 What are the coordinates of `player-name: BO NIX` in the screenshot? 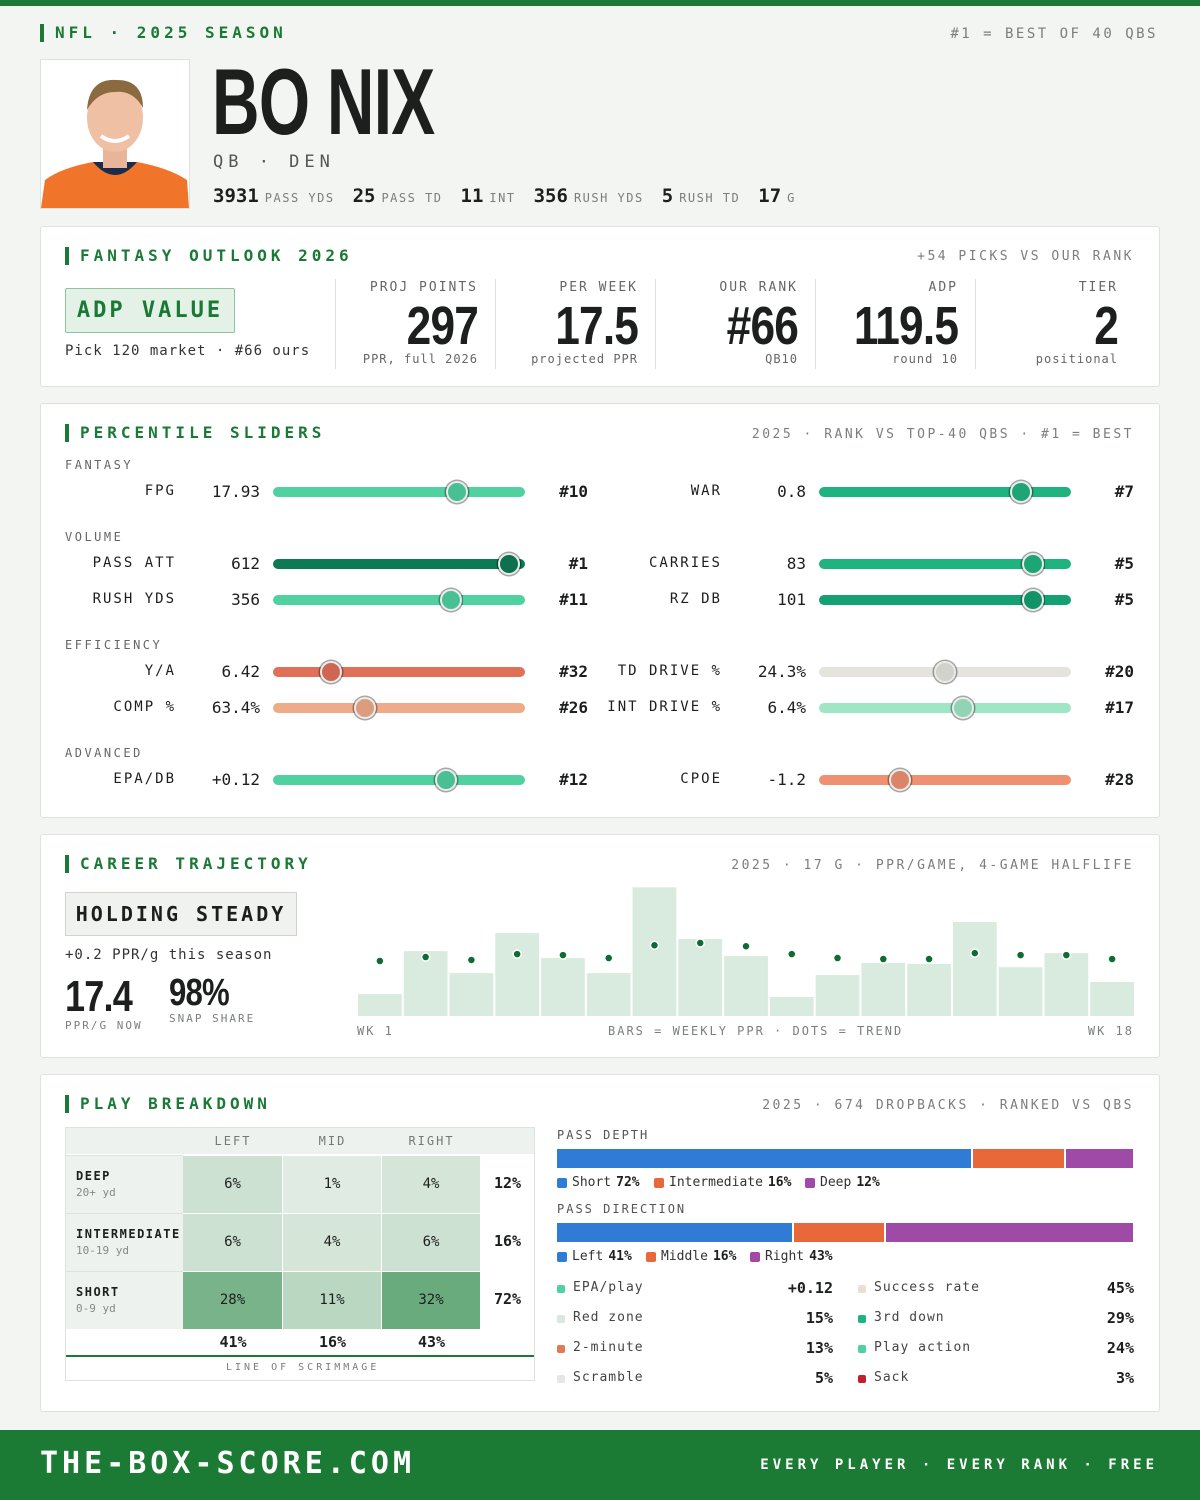 It's located at (323, 101).